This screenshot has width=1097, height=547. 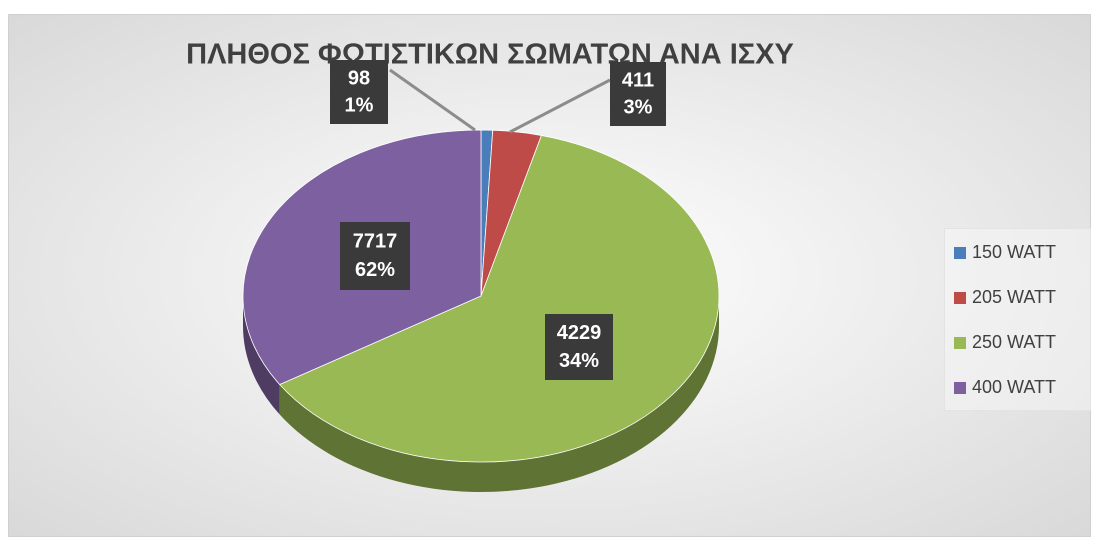 What do you see at coordinates (490, 55) in the screenshot?
I see `chart-title: ΠΛΗΘΟΣ ΦΩΤΙΣΤΙΚΩΝ ΣΩΜΑΤΩΝ ΑΝΑ ΙΣΧΥ` at bounding box center [490, 55].